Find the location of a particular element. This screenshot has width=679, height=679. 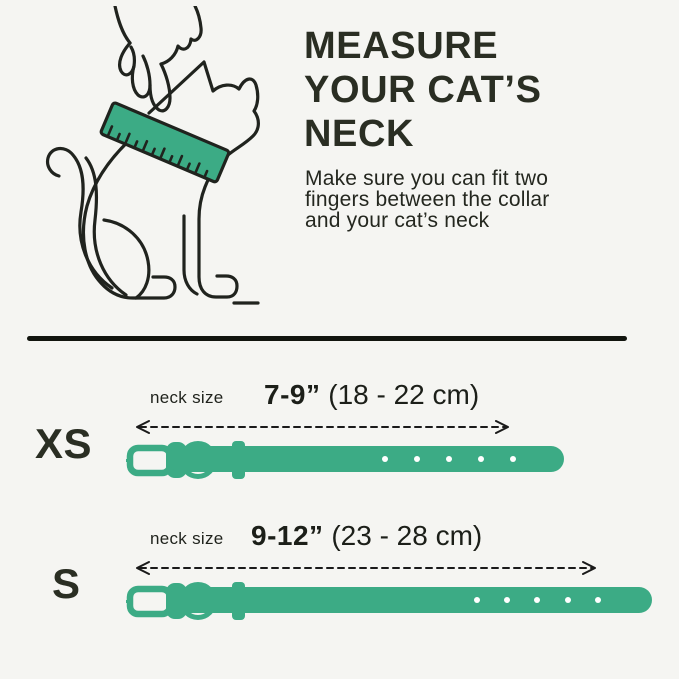

cat-front-leg is located at coordinates (190, 255).